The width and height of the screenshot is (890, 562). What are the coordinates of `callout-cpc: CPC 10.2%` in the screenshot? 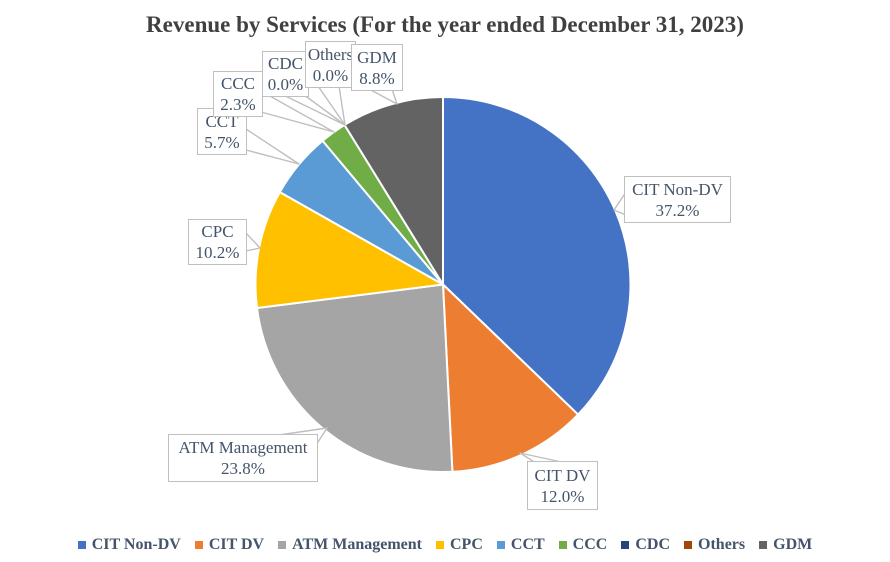 It's located at (217, 242).